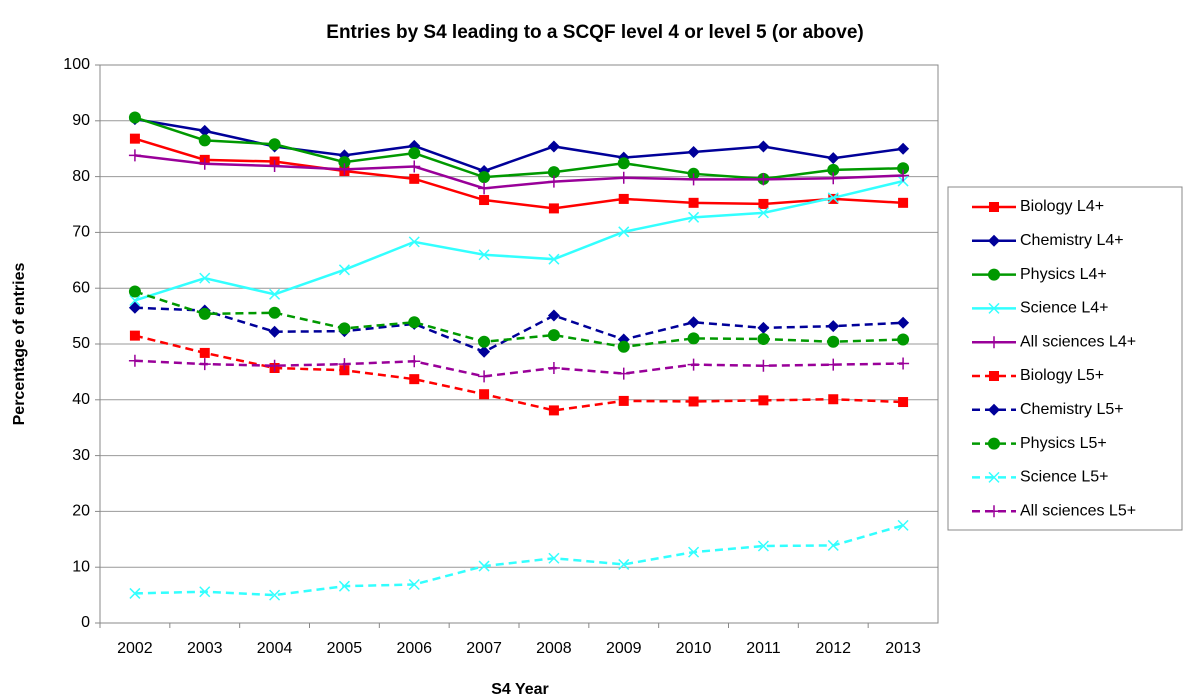 This screenshot has width=1186, height=700. I want to click on x-tick-label: 2012, so click(833, 648).